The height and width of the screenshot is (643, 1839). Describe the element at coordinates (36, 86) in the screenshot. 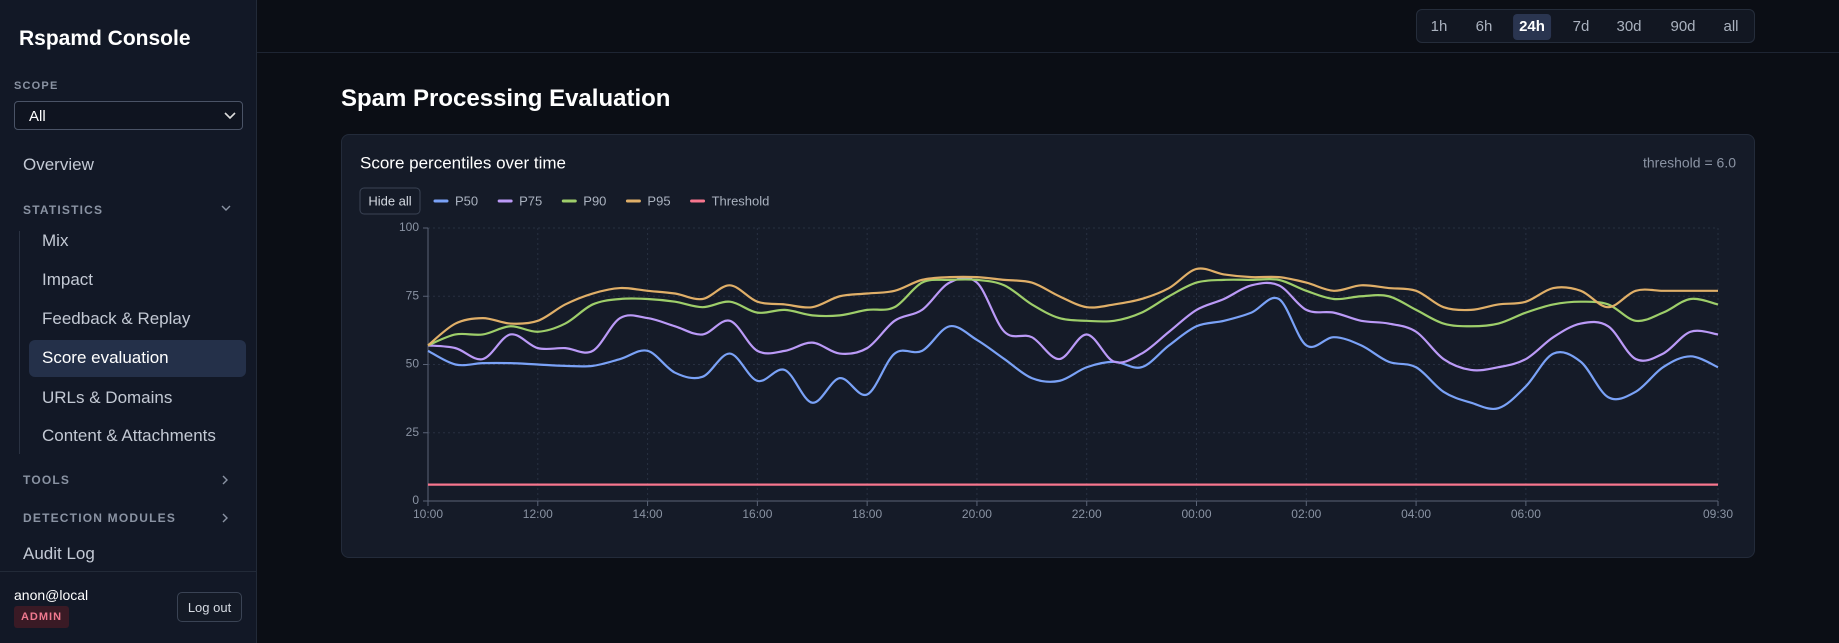

I see `scope-label: SCOPE` at that location.